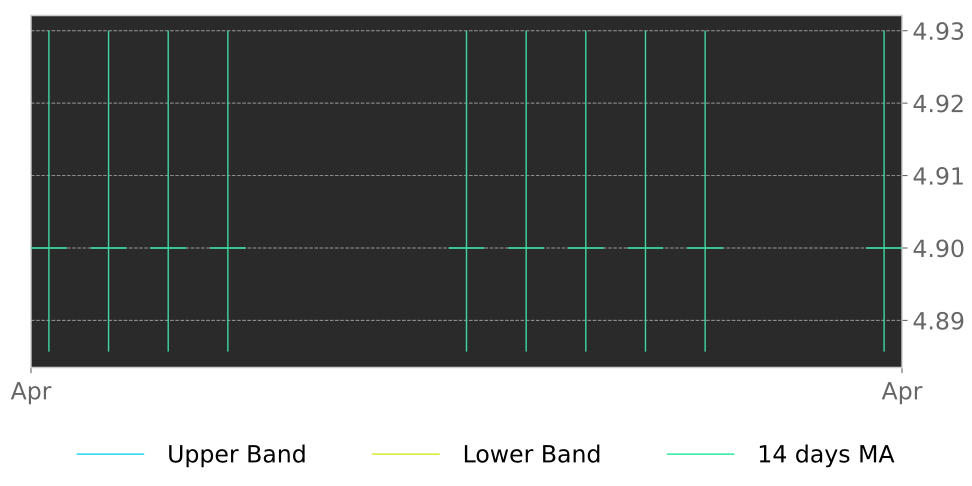 Image resolution: width=972 pixels, height=486 pixels. What do you see at coordinates (938, 103) in the screenshot?
I see `y-tick-label: 4.92` at bounding box center [938, 103].